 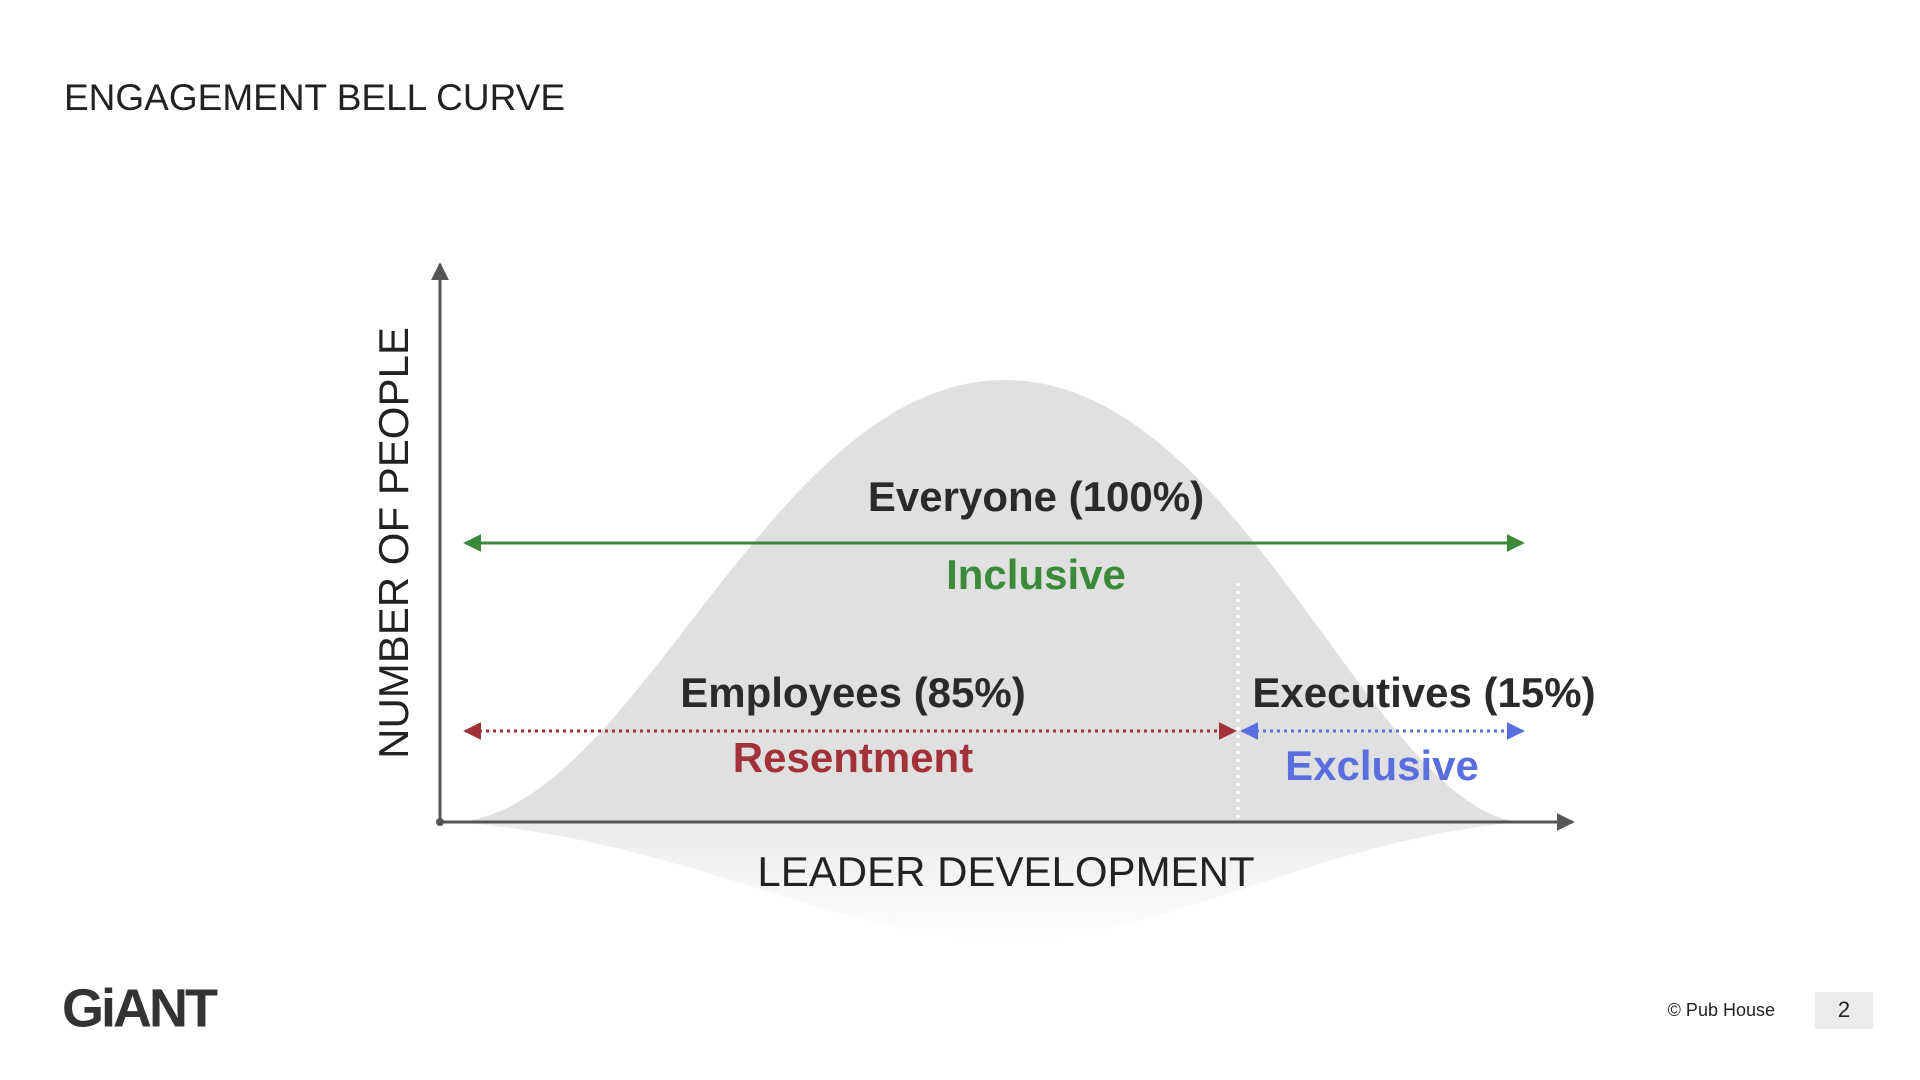 What do you see at coordinates (1036, 496) in the screenshot?
I see `everyone-label: Everyone (100%)` at bounding box center [1036, 496].